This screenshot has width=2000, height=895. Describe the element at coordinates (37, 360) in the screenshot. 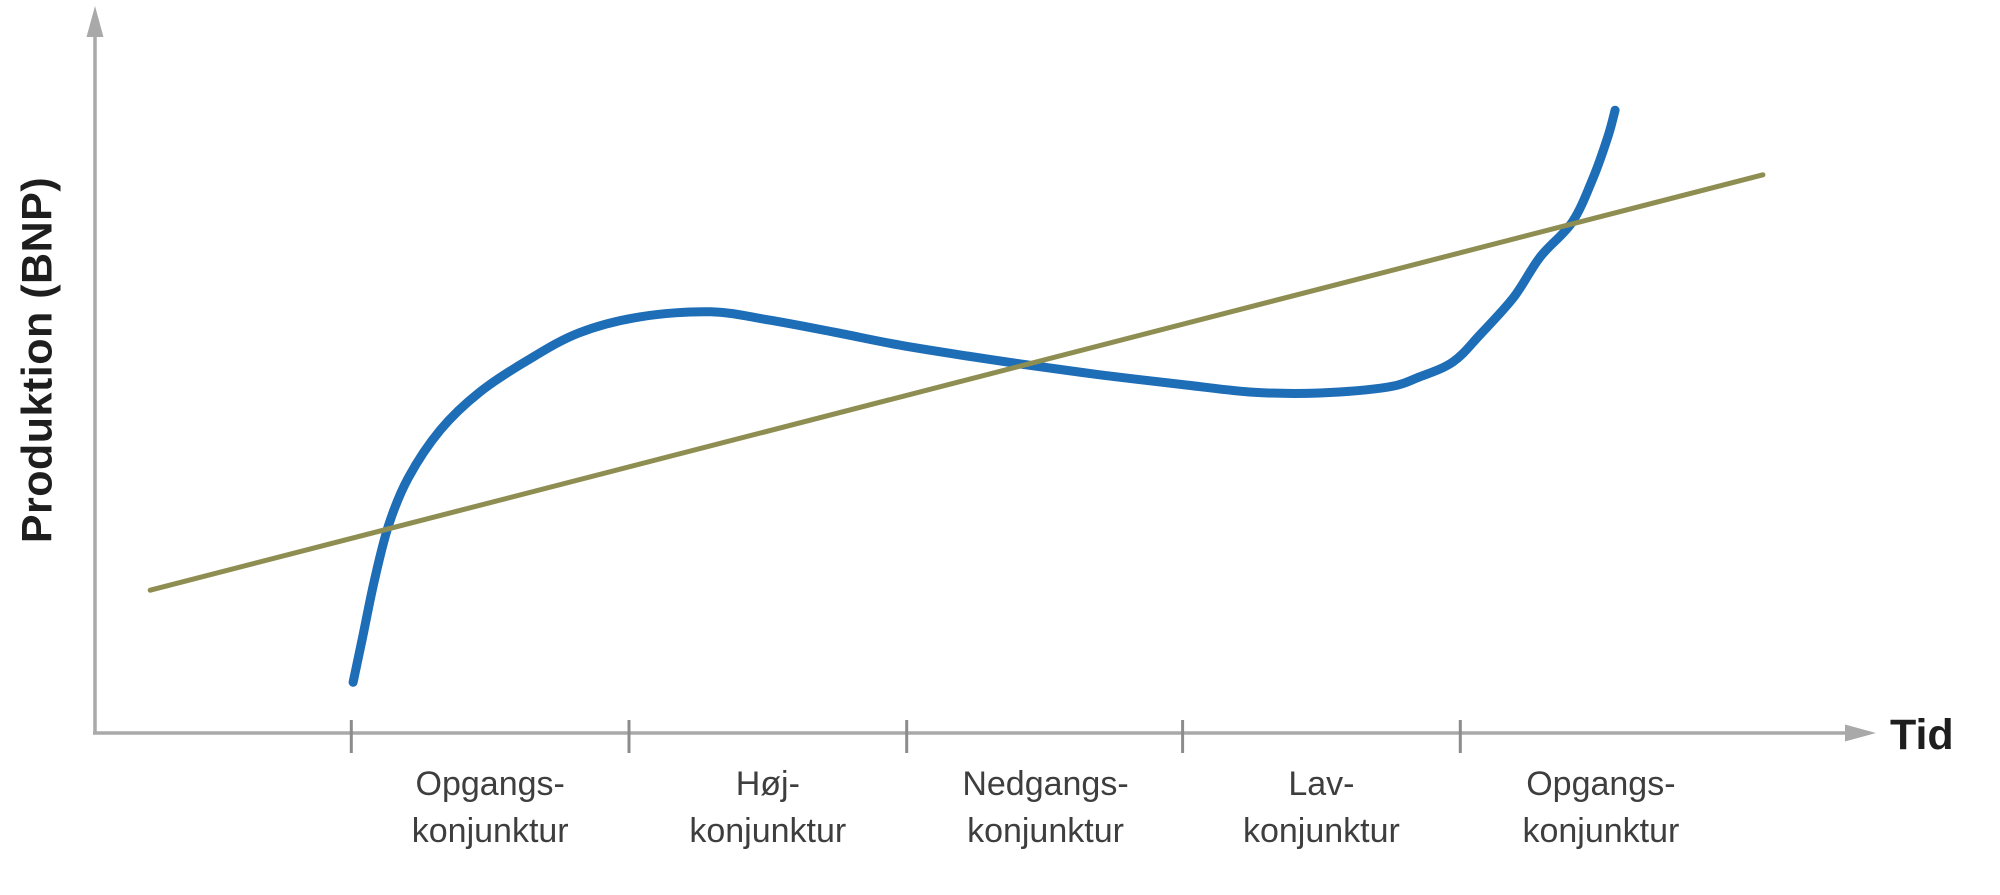

I see `y-axis-title: Produktion (BNP)` at that location.